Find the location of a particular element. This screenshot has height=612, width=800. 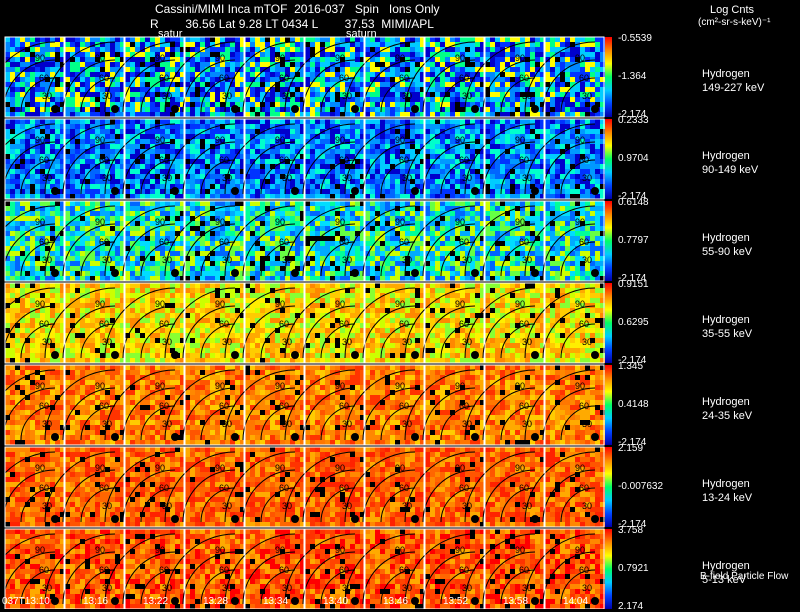

units-title: Log Cnts is located at coordinates (732, 10).